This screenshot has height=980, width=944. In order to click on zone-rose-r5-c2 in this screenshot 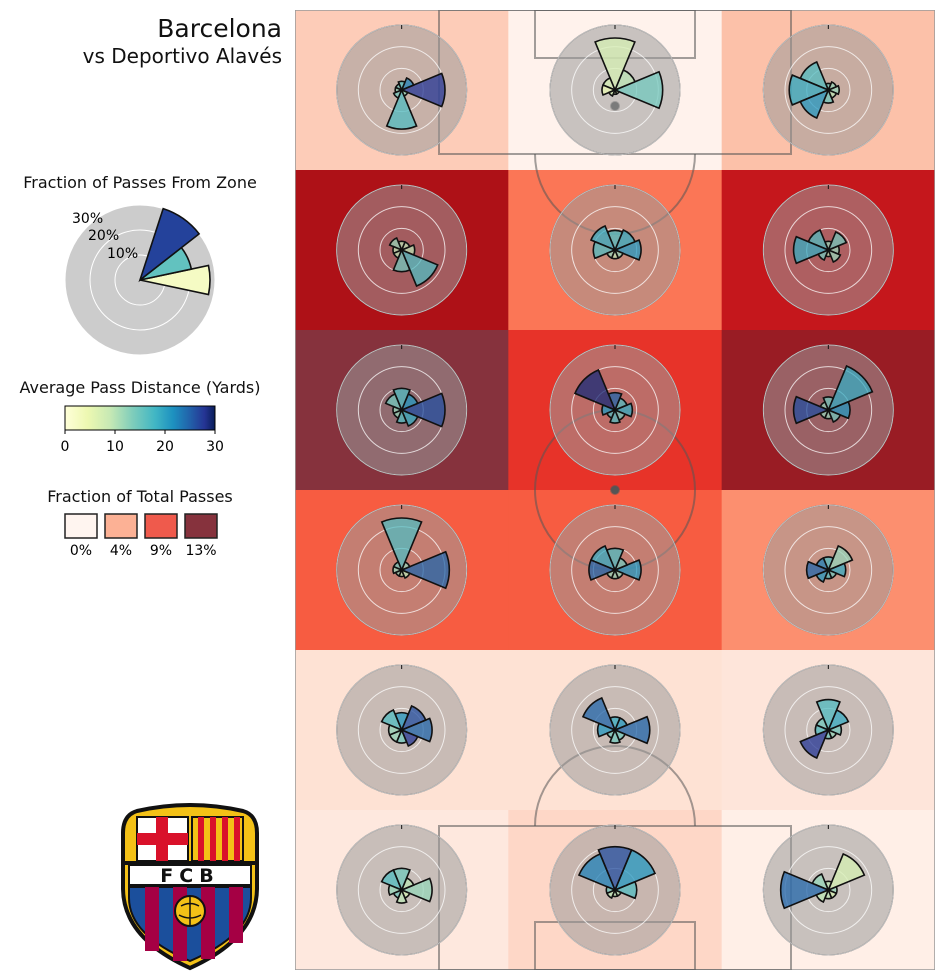, I will do `click(828, 890)`.